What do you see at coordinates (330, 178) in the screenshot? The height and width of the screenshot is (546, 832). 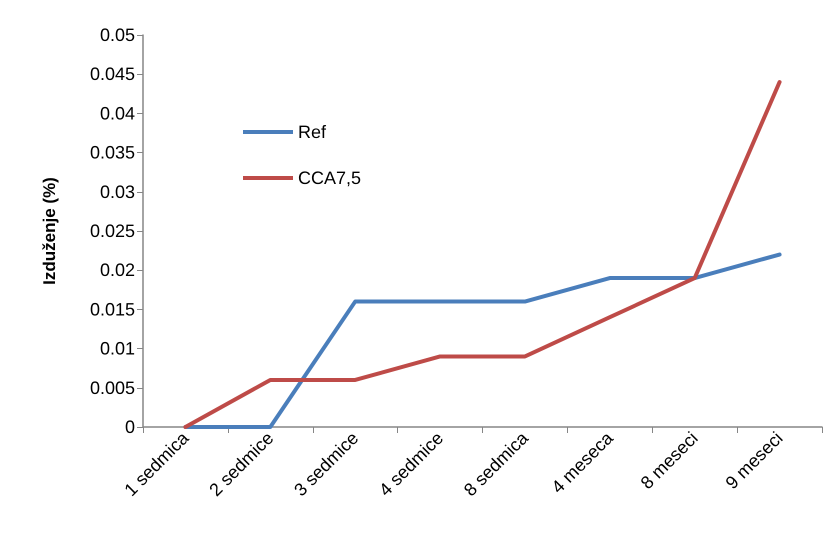 I see `legend-label: CCA7,5` at bounding box center [330, 178].